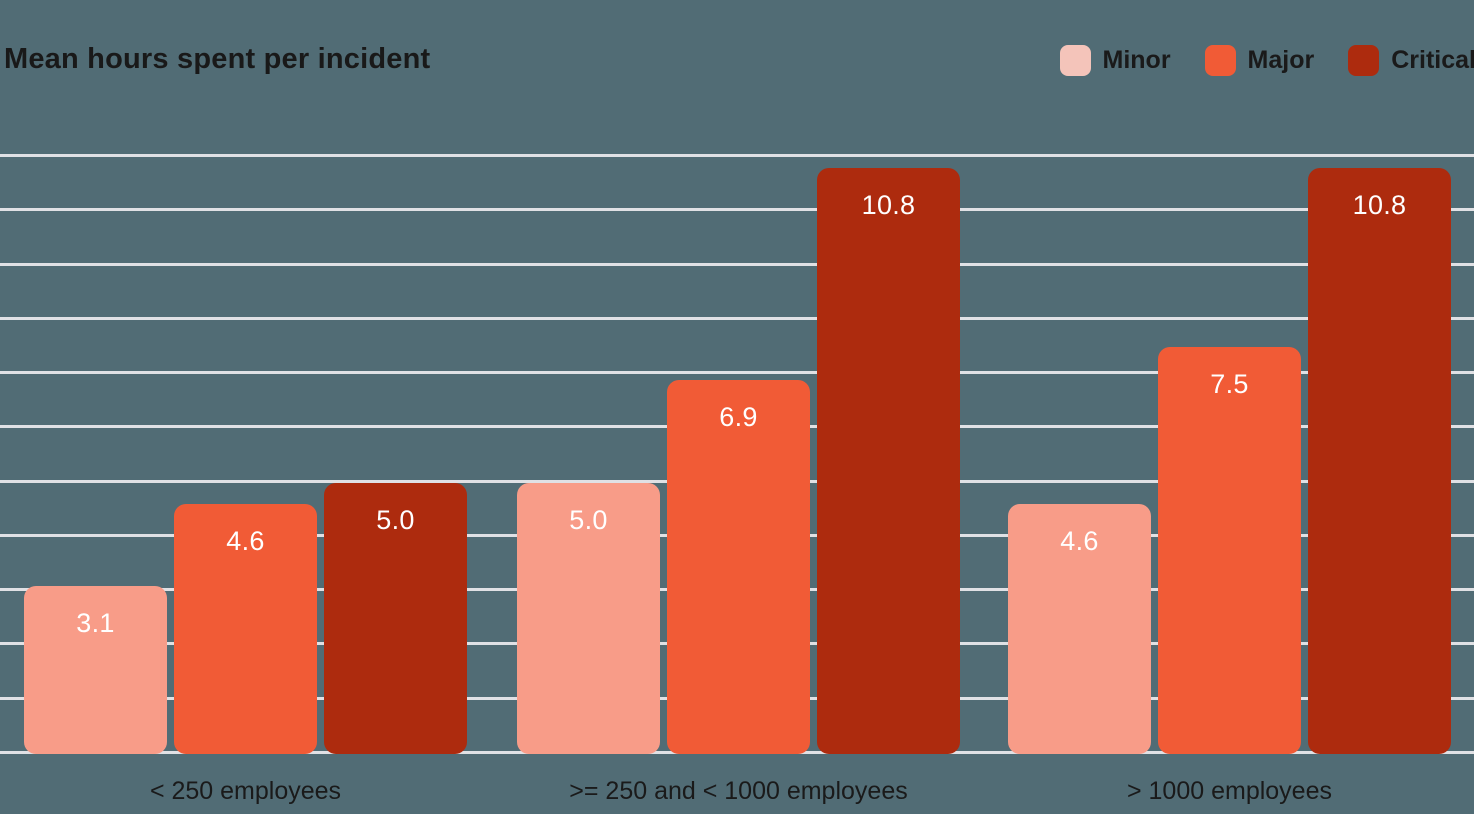  What do you see at coordinates (738, 416) in the screenshot?
I see `bar-value-label: 6.9` at bounding box center [738, 416].